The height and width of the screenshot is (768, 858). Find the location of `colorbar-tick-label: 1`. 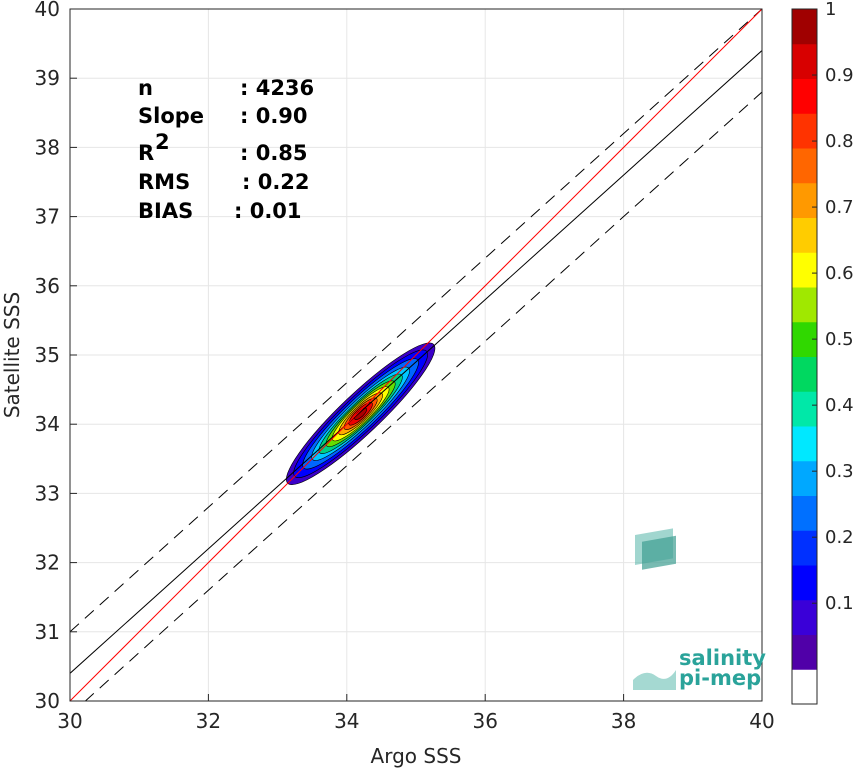

colorbar-tick-label: 1 is located at coordinates (830, 10).